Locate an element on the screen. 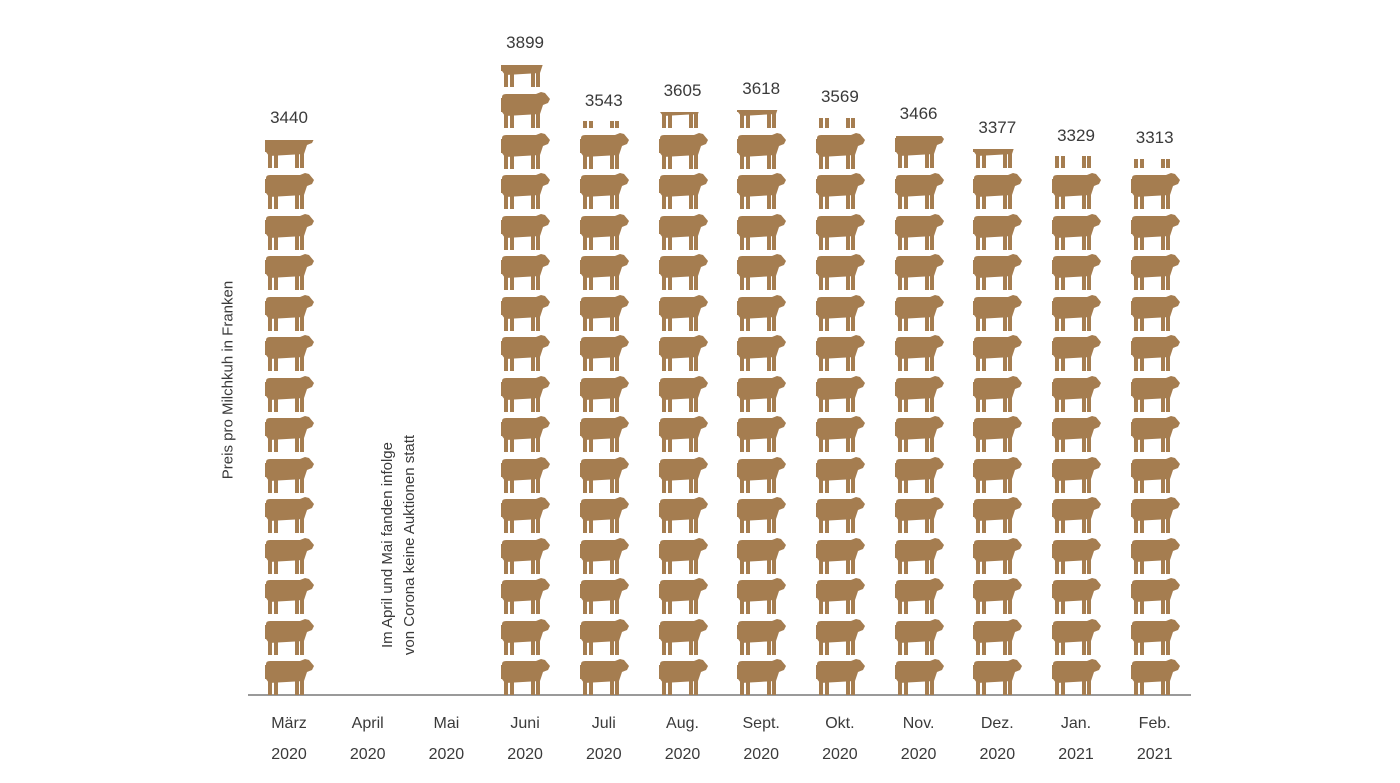 This screenshot has width=1400, height=783. annotation-line: Im April und Mai fanden infolge is located at coordinates (387, 545).